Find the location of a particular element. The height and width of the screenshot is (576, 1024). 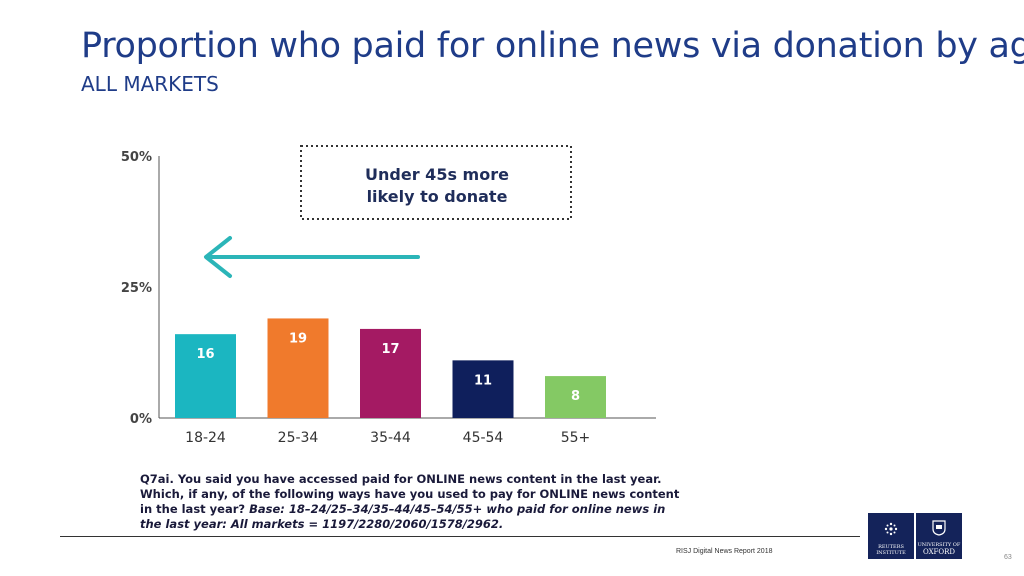

annotation-box is located at coordinates (436, 182).